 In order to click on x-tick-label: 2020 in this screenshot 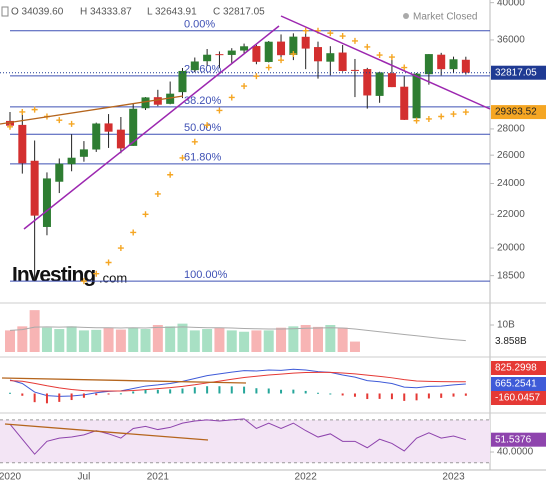, I will do `click(11, 477)`.